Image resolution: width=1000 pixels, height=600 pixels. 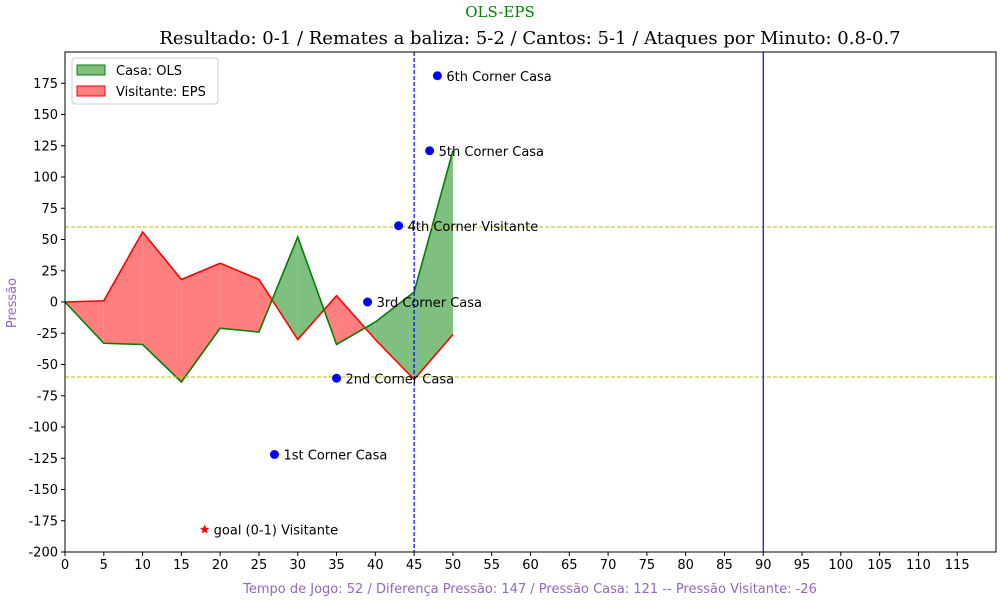 What do you see at coordinates (45, 178) in the screenshot?
I see `y-tick-label: 100` at bounding box center [45, 178].